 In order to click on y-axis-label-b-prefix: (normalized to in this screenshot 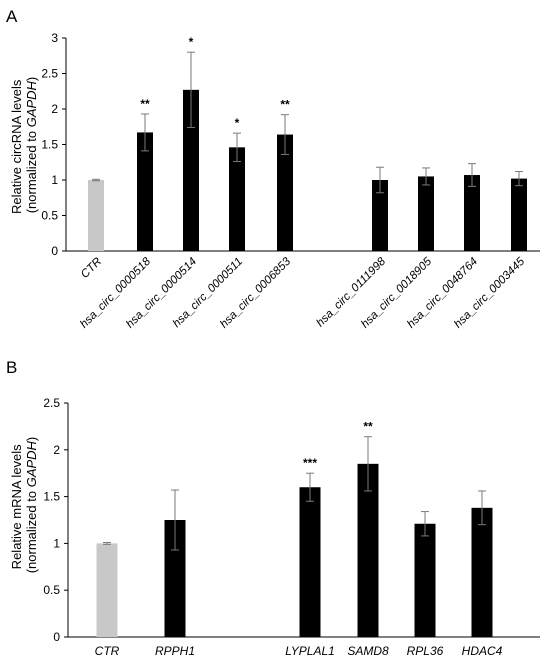, I will do `click(31, 530)`.